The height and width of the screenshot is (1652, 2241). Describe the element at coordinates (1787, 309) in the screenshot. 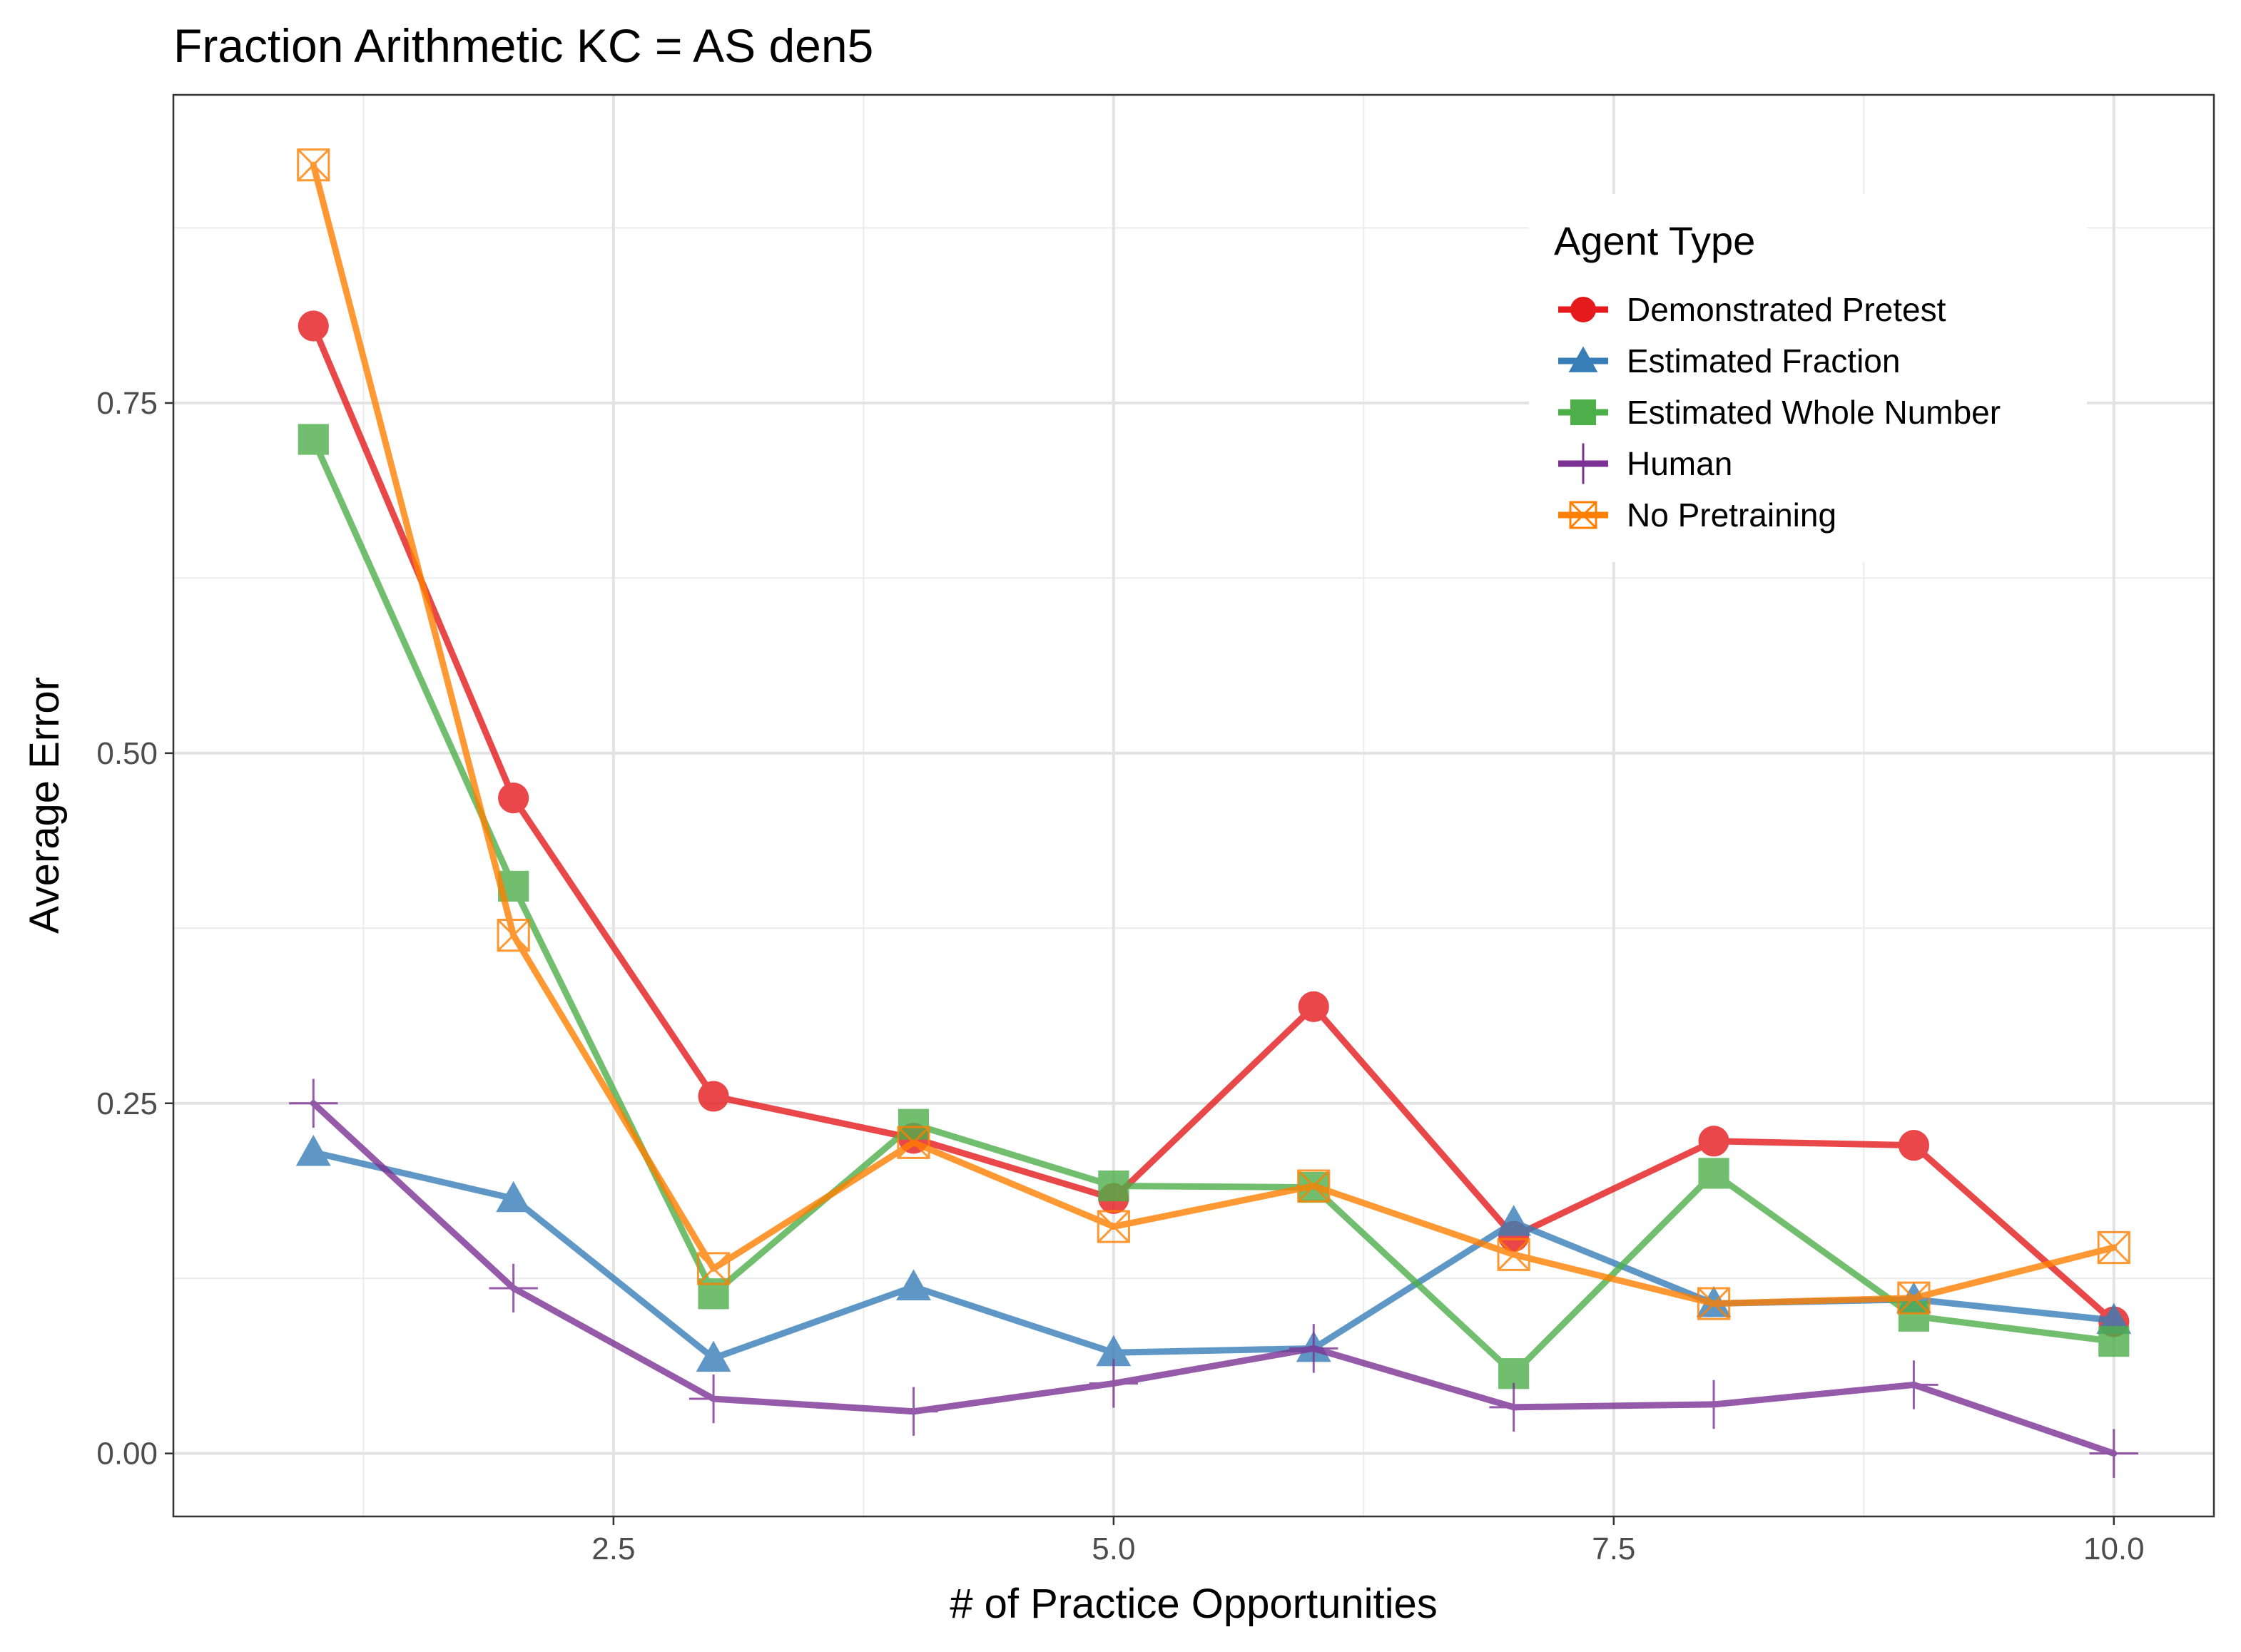

I see `legend-label: Demonstrated Pretest` at that location.